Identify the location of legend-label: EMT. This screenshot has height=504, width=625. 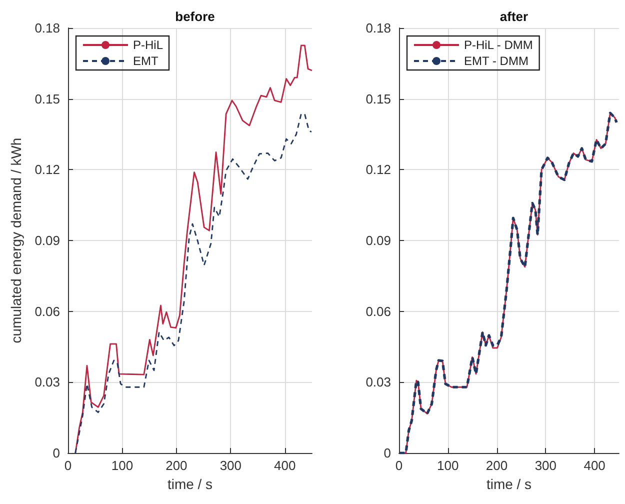
(146, 61).